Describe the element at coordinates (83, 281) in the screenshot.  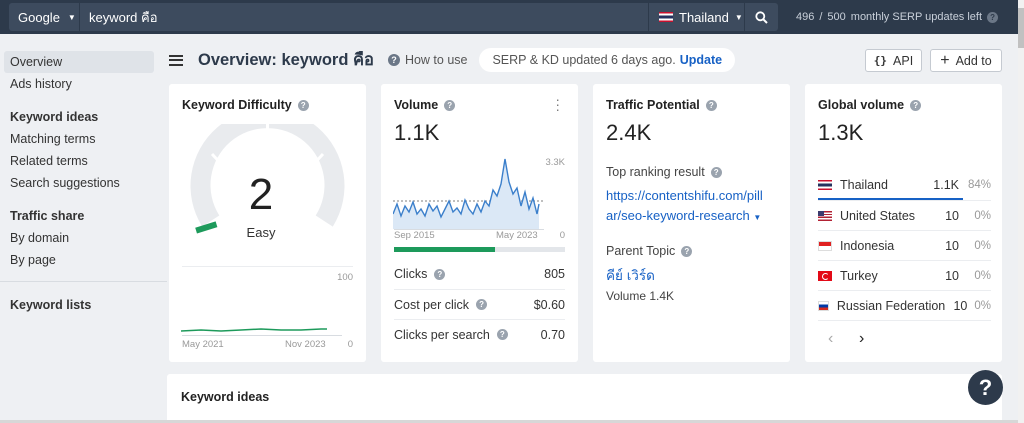
I see `sidebar-divider` at that location.